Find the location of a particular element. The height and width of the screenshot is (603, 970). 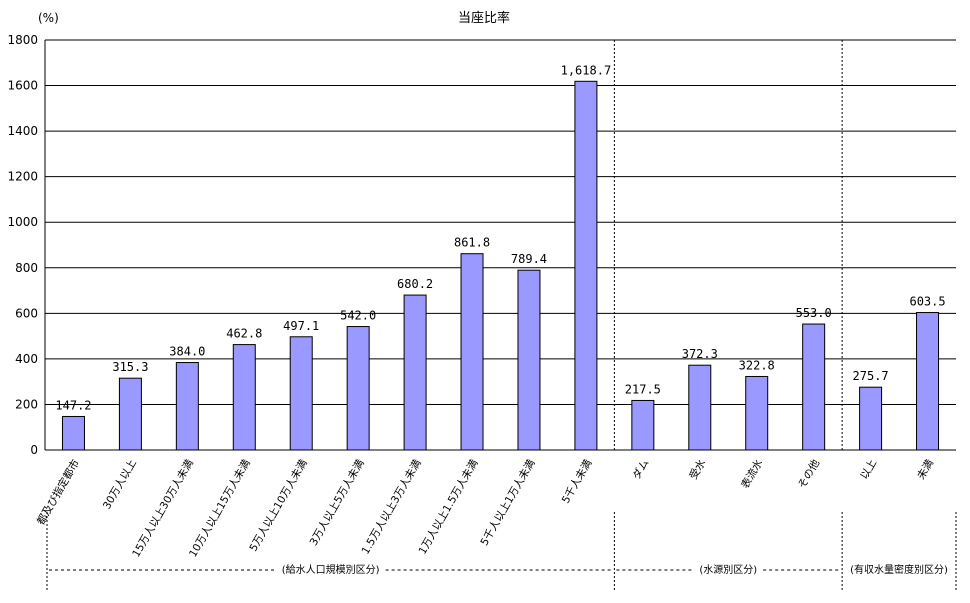

y-tick-label: 0 is located at coordinates (34, 450).